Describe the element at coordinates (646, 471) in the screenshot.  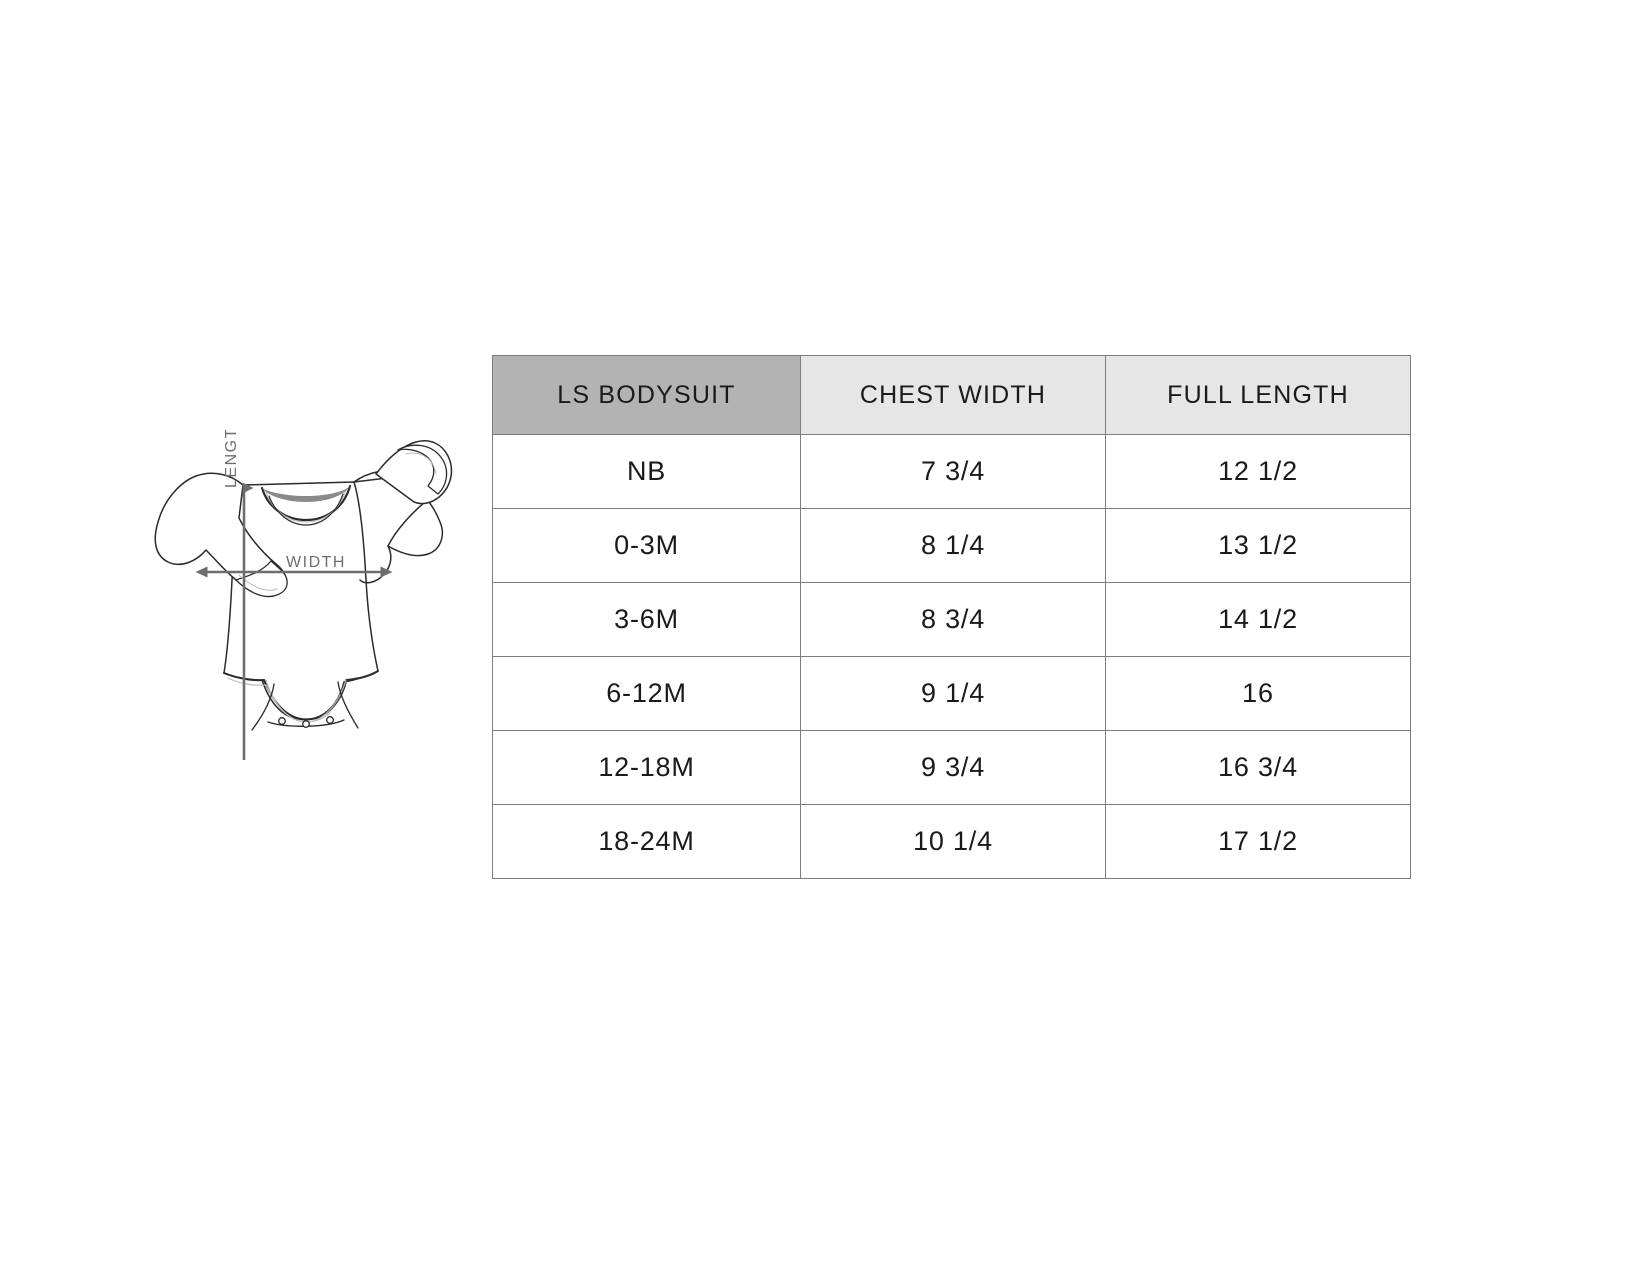
I see `cell-size: NB` at that location.